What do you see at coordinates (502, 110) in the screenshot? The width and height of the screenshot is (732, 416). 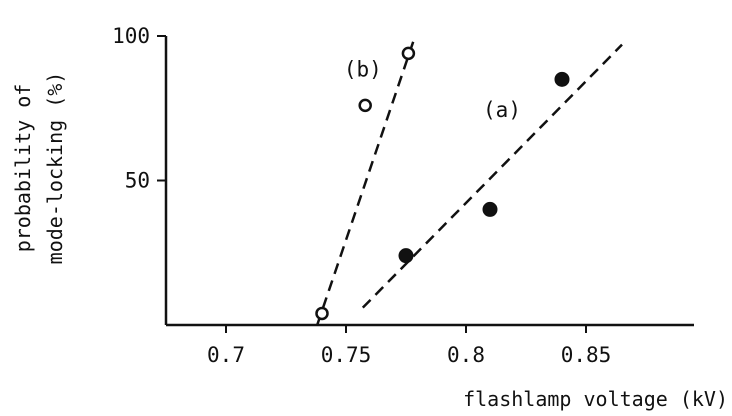 I see `series-label-a: (a)` at bounding box center [502, 110].